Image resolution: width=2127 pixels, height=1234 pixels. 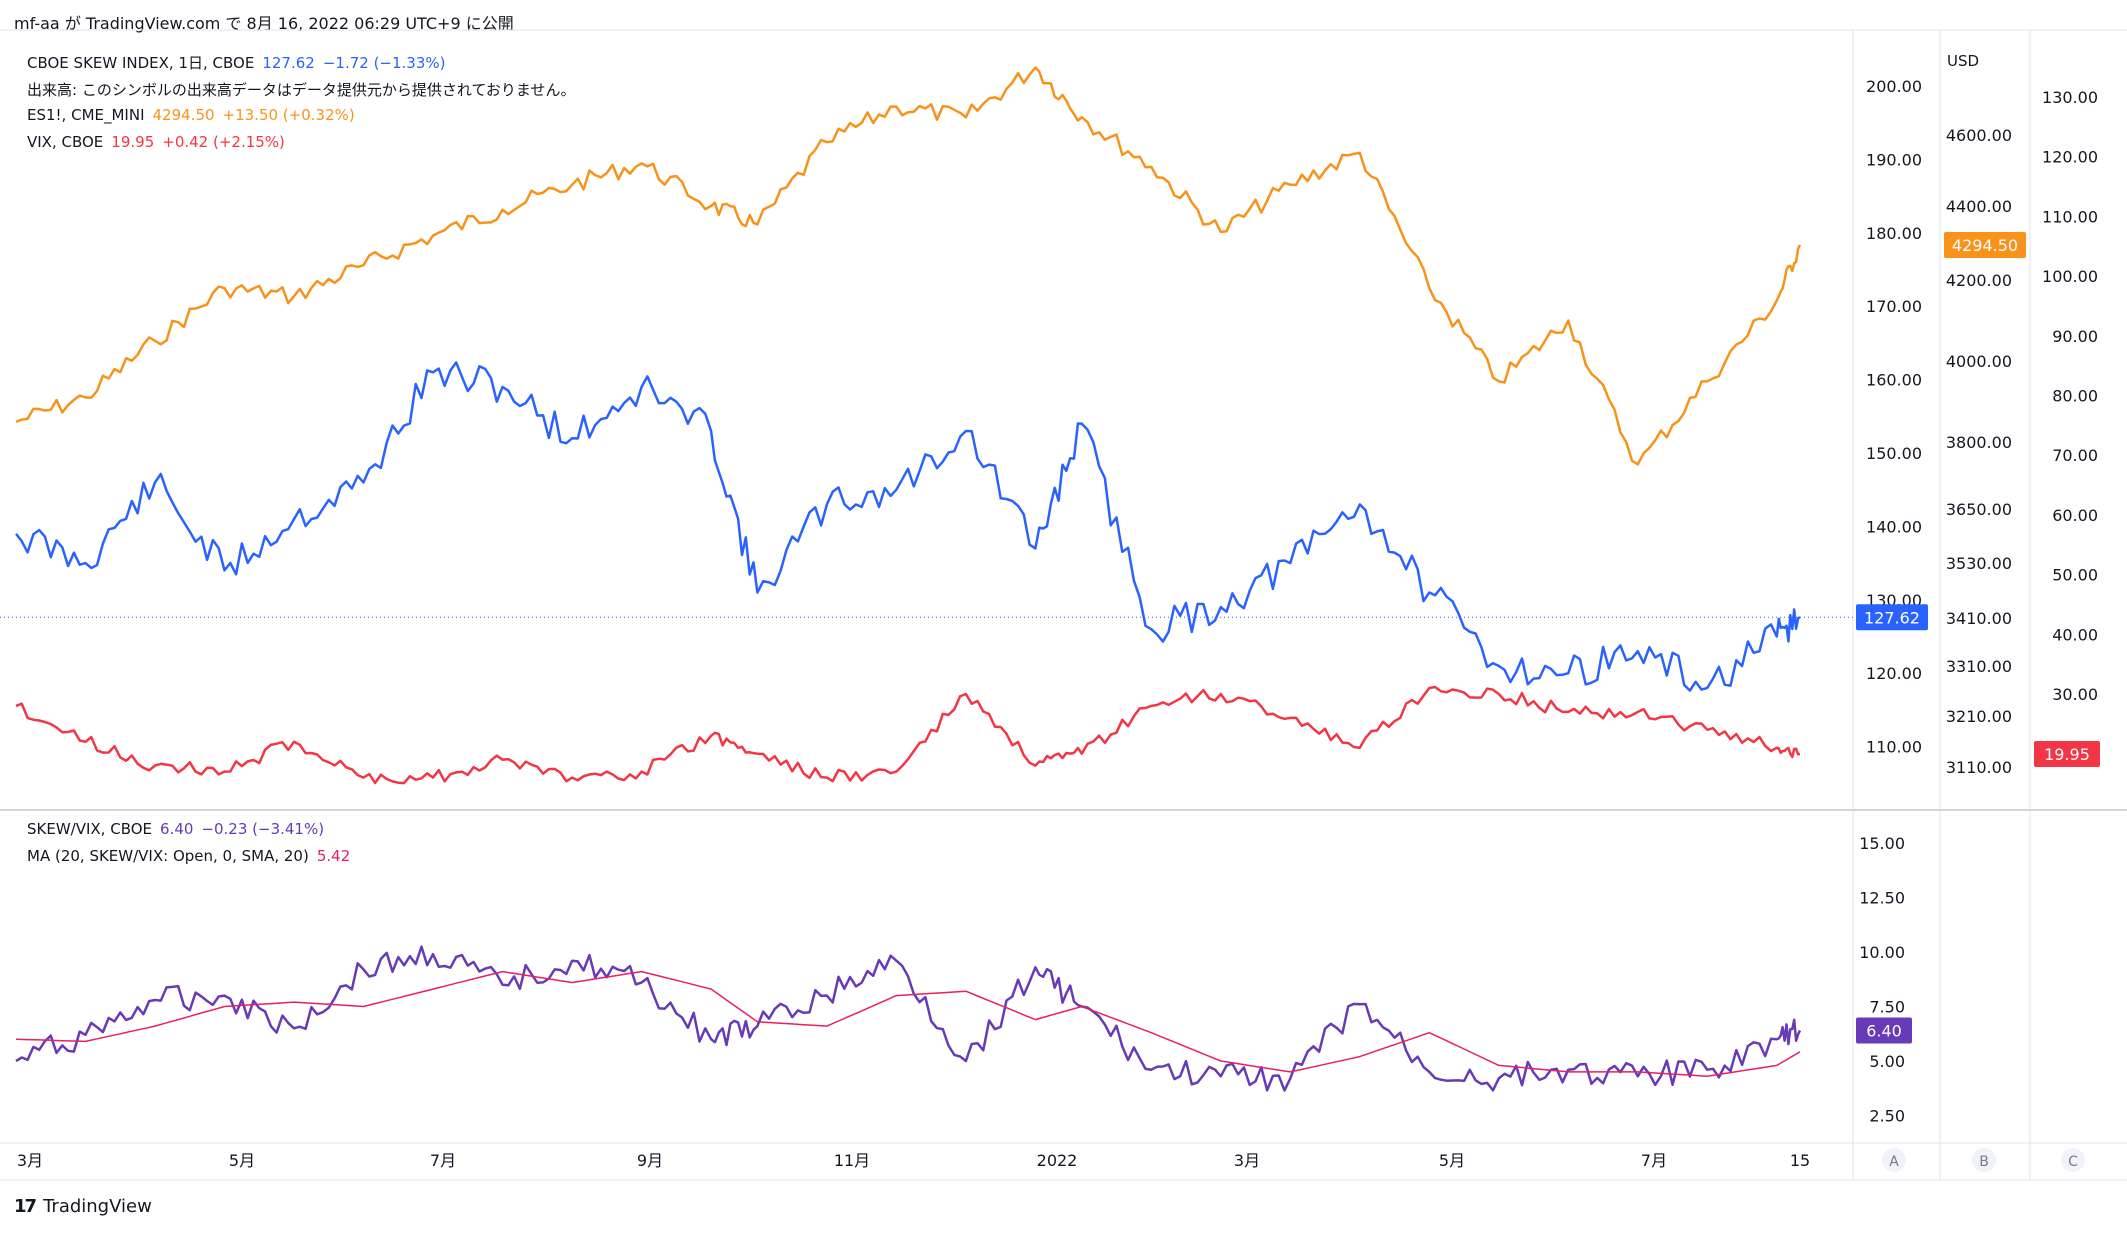 I want to click on vix-series-line, so click(x=908, y=735).